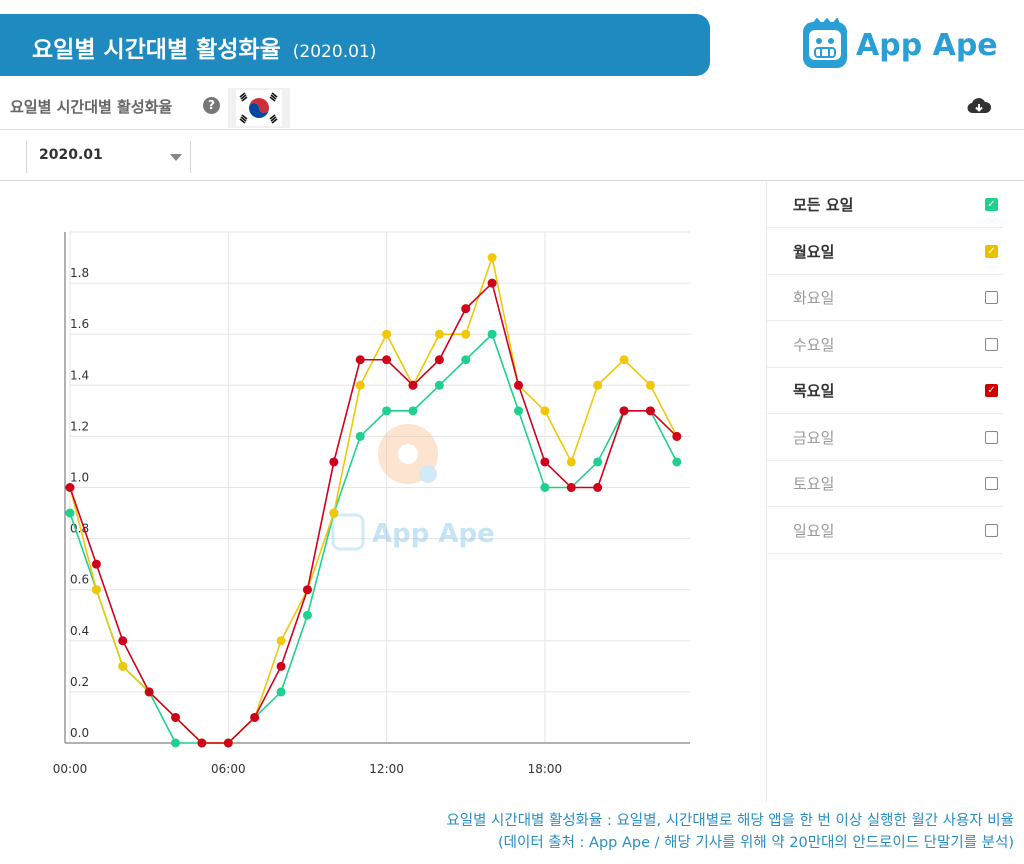  I want to click on legend-item-label: 모든 요일, so click(823, 205).